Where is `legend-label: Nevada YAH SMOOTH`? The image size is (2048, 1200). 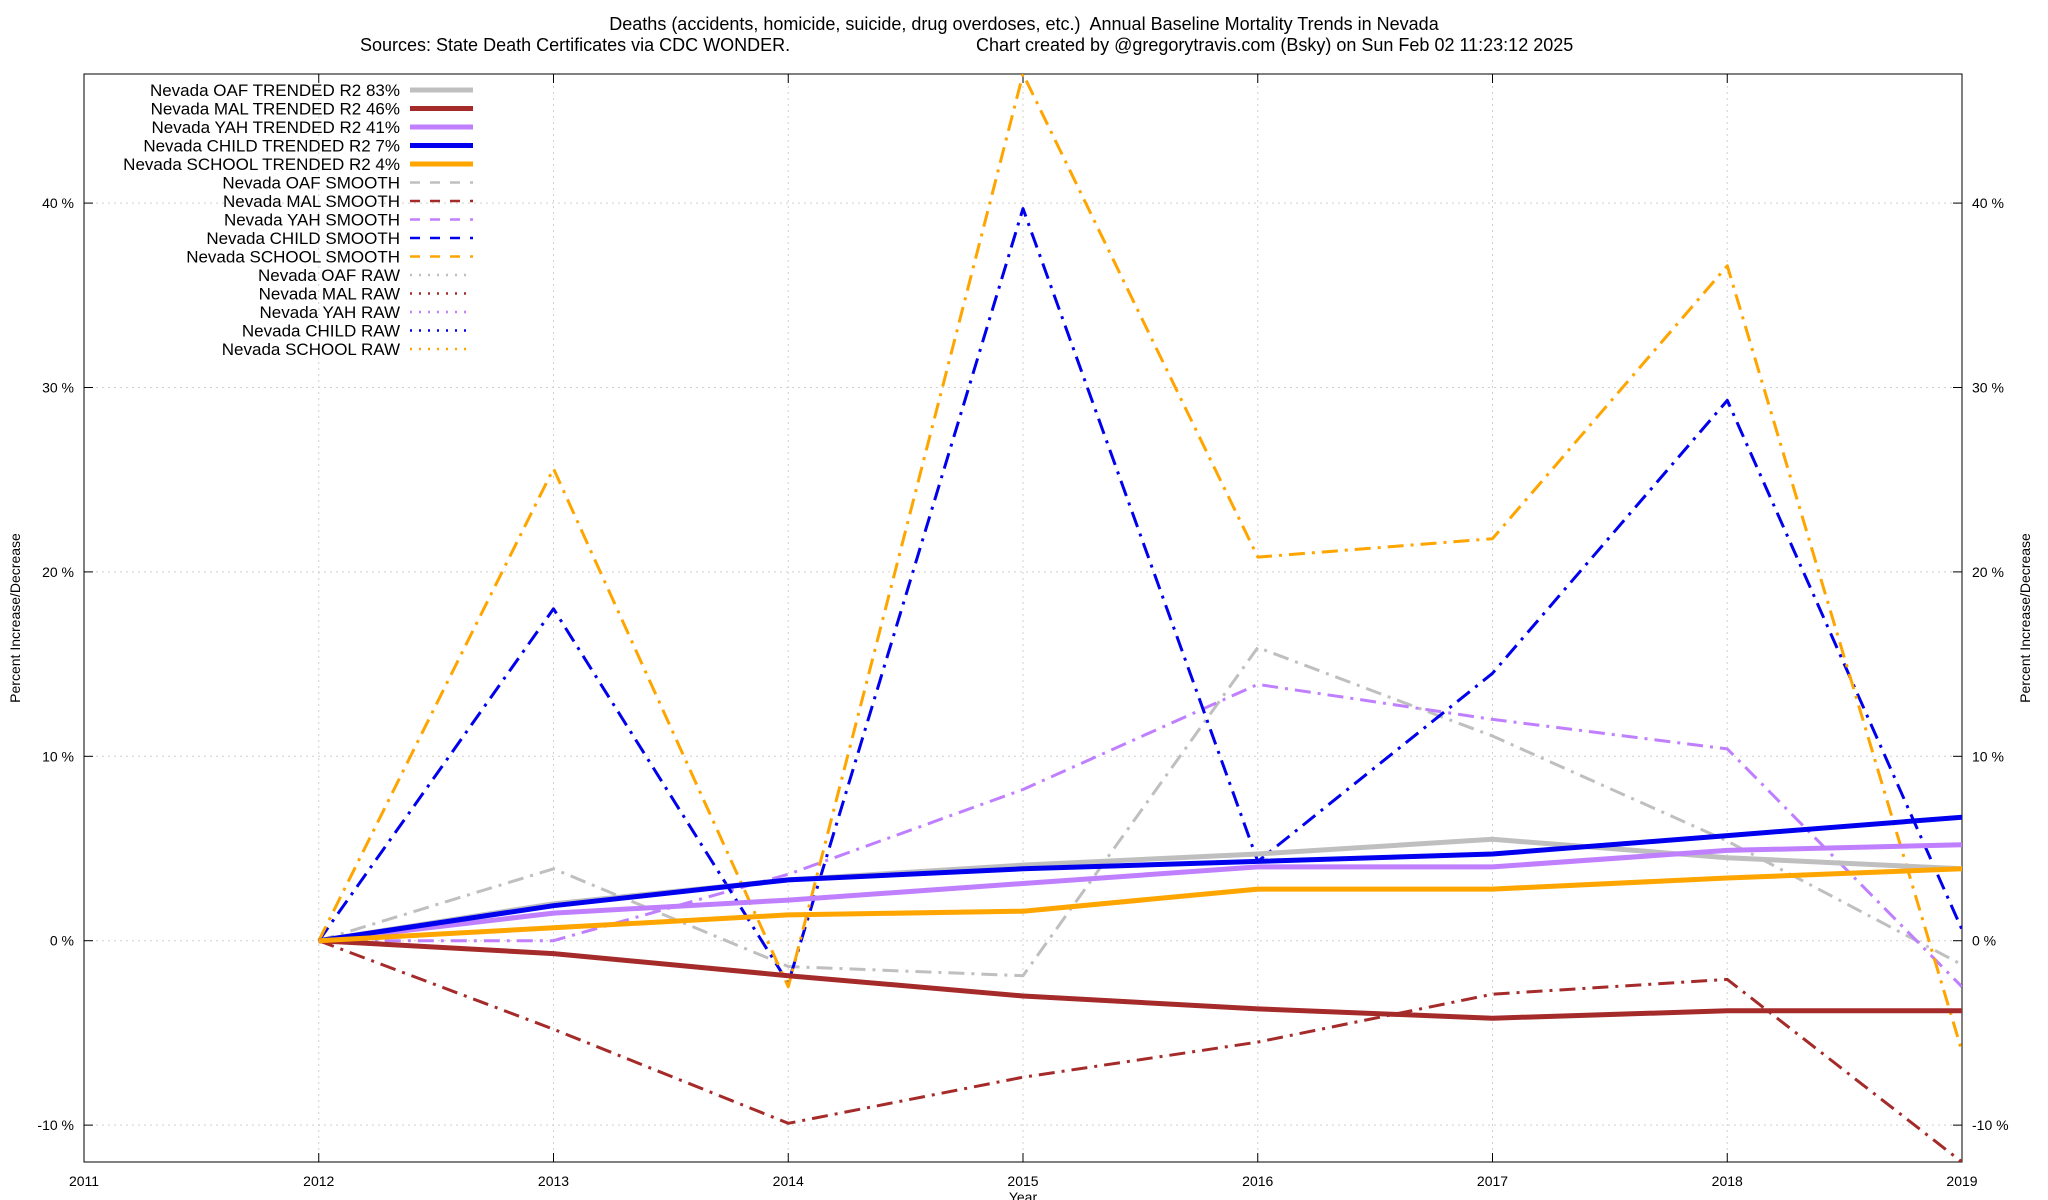 legend-label: Nevada YAH SMOOTH is located at coordinates (312, 220).